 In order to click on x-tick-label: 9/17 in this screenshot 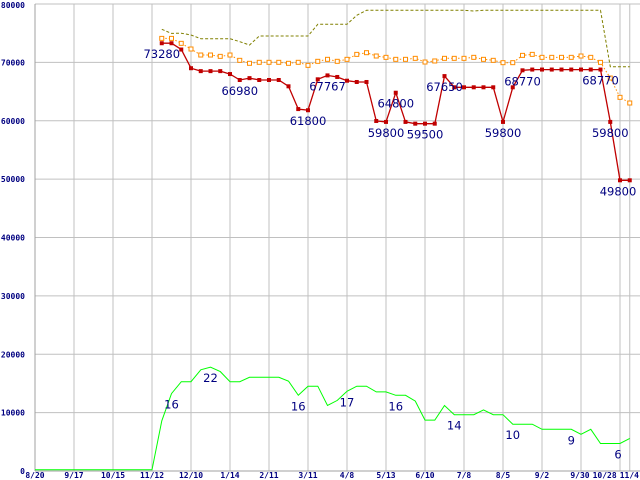, I will do `click(73, 475)`.